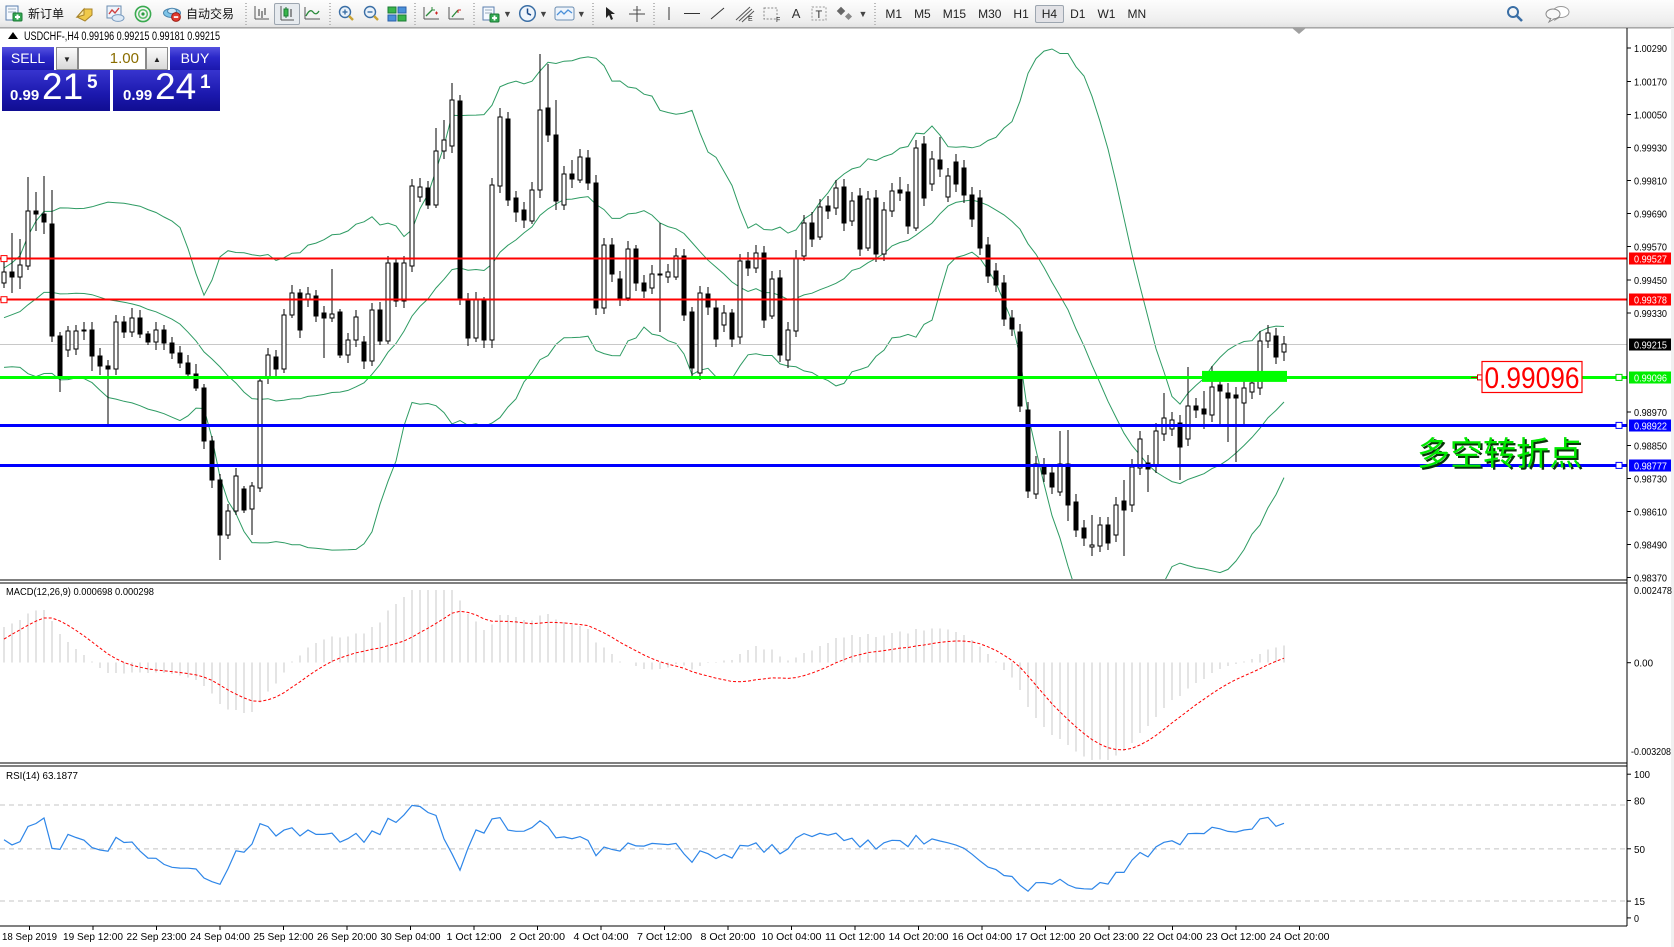 This screenshot has width=1674, height=947. Describe the element at coordinates (1650, 314) in the screenshot. I see `svg-text: 0.99330` at that location.